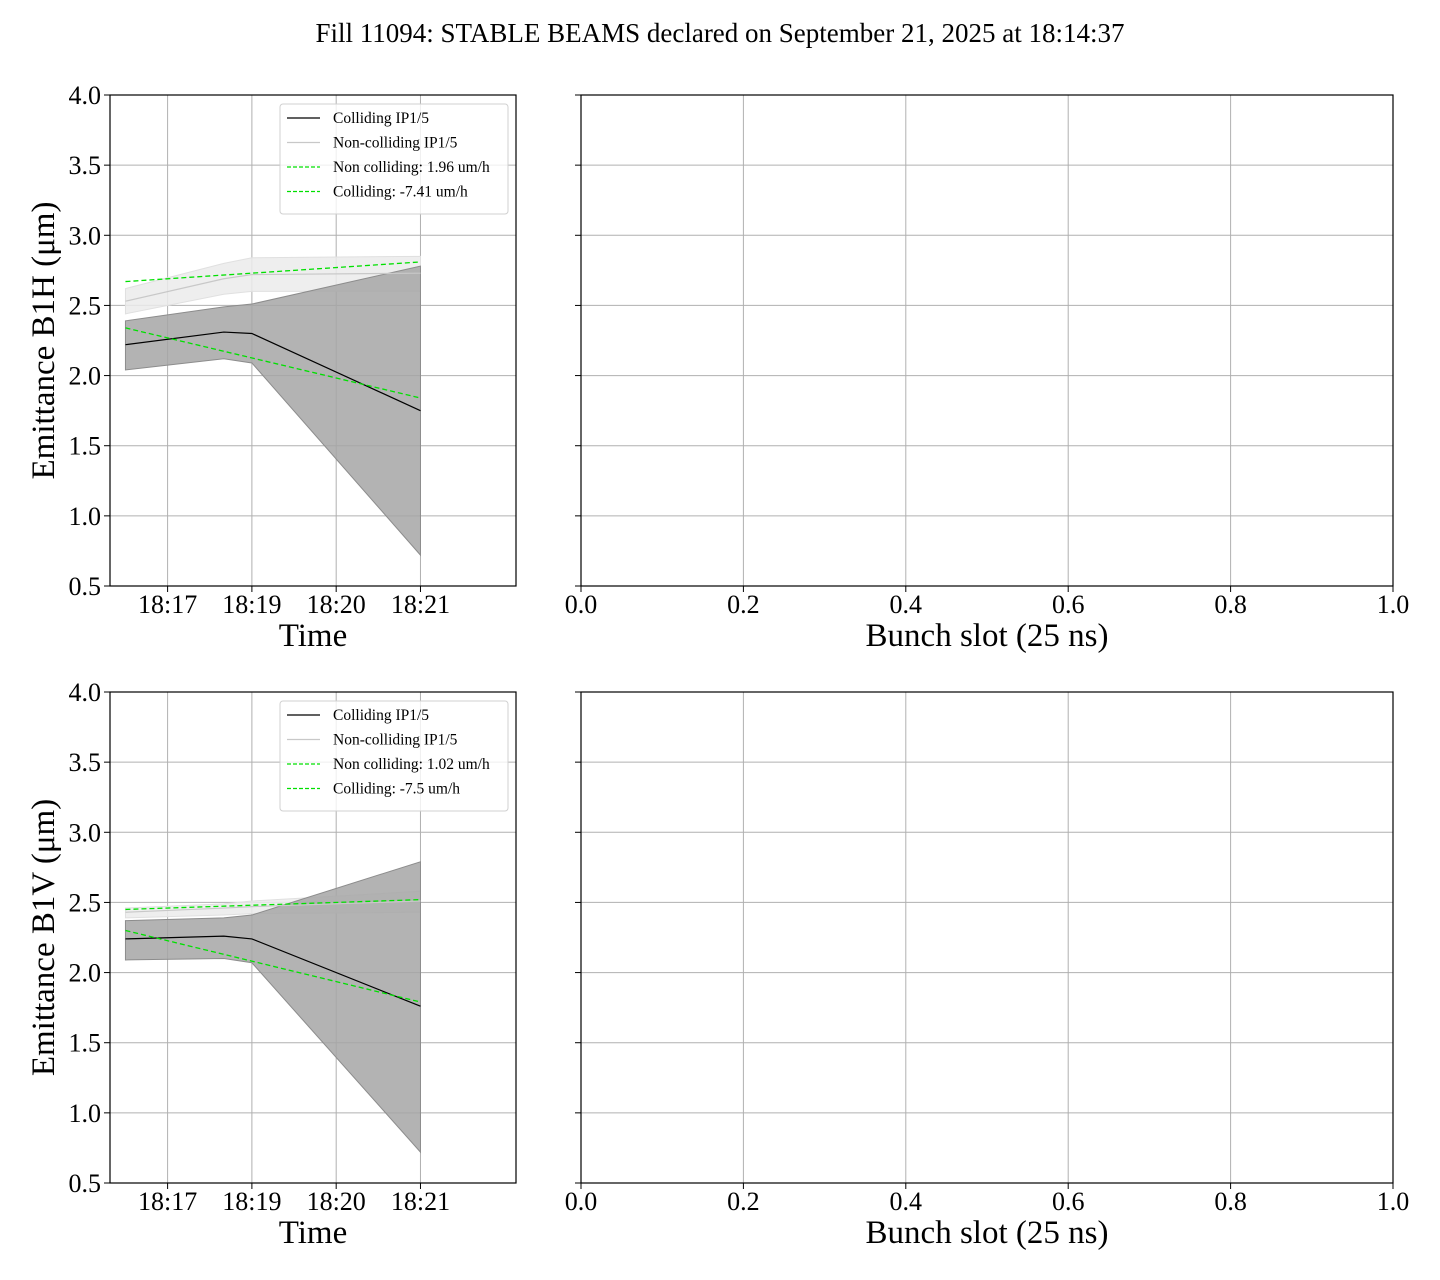 This screenshot has height=1280, width=1440. What do you see at coordinates (411, 764) in the screenshot?
I see `legend-entry: Non colliding: 1.02 um/h` at bounding box center [411, 764].